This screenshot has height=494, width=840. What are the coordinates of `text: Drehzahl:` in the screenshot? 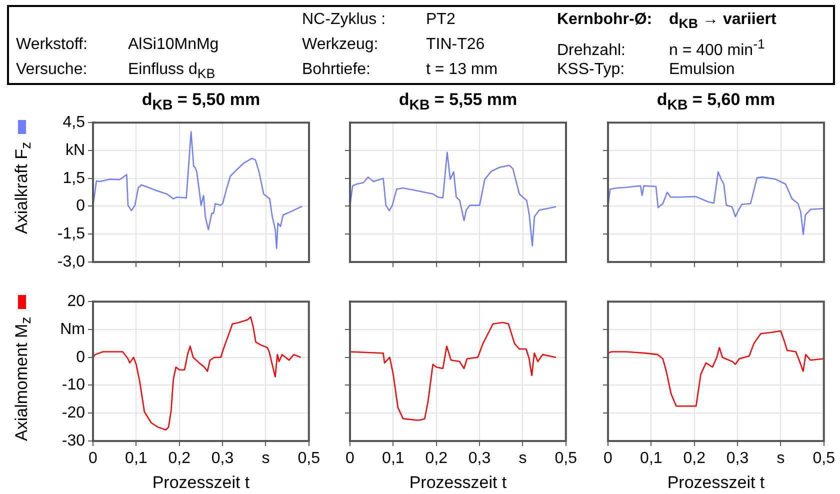 It's located at (591, 51).